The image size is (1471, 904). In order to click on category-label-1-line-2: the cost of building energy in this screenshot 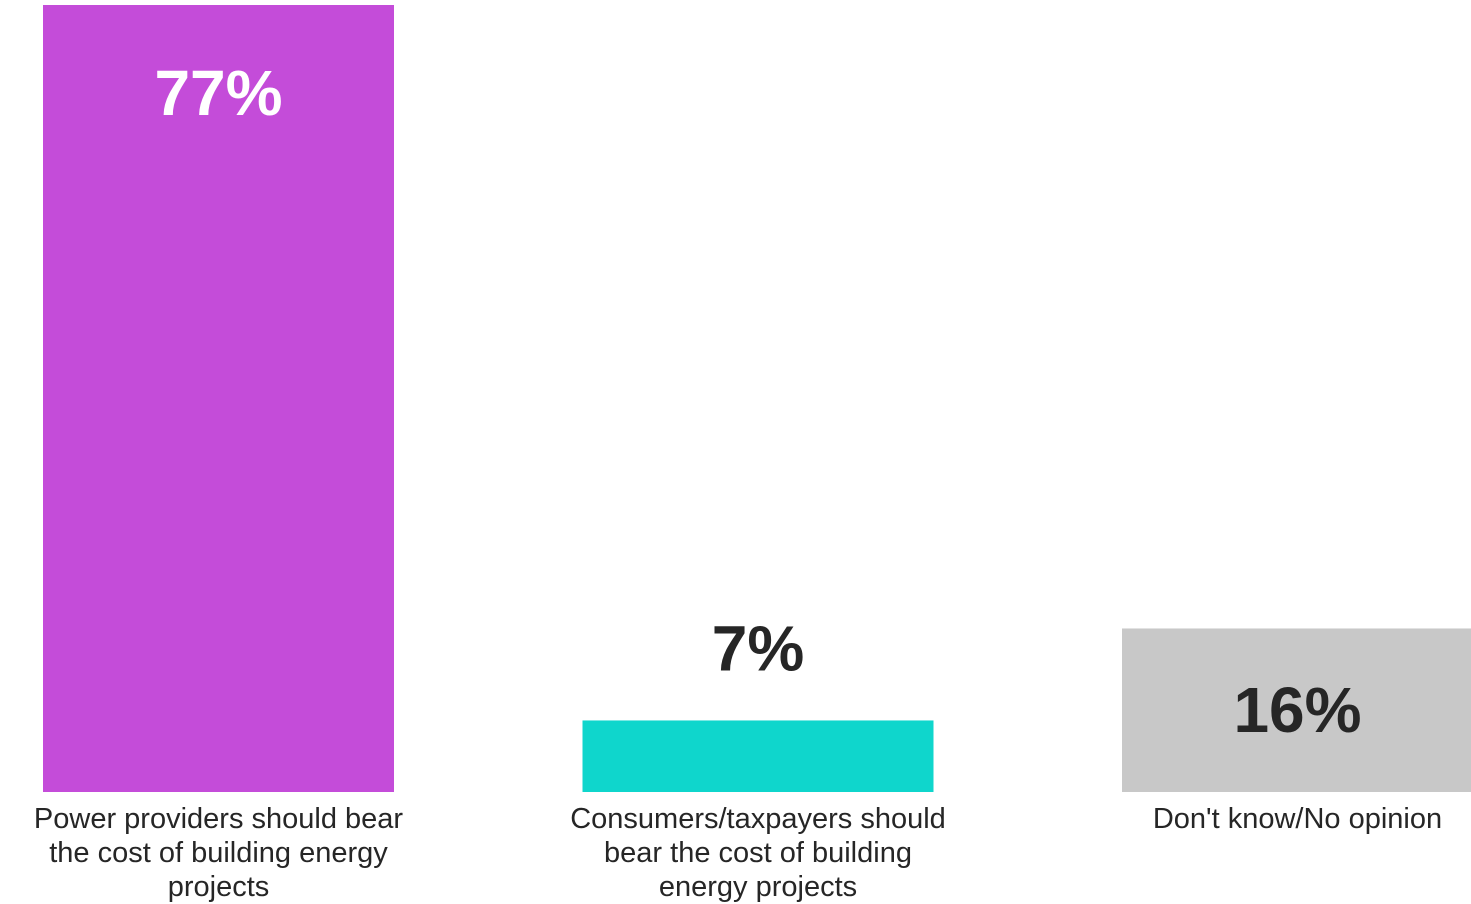, I will do `click(218, 853)`.